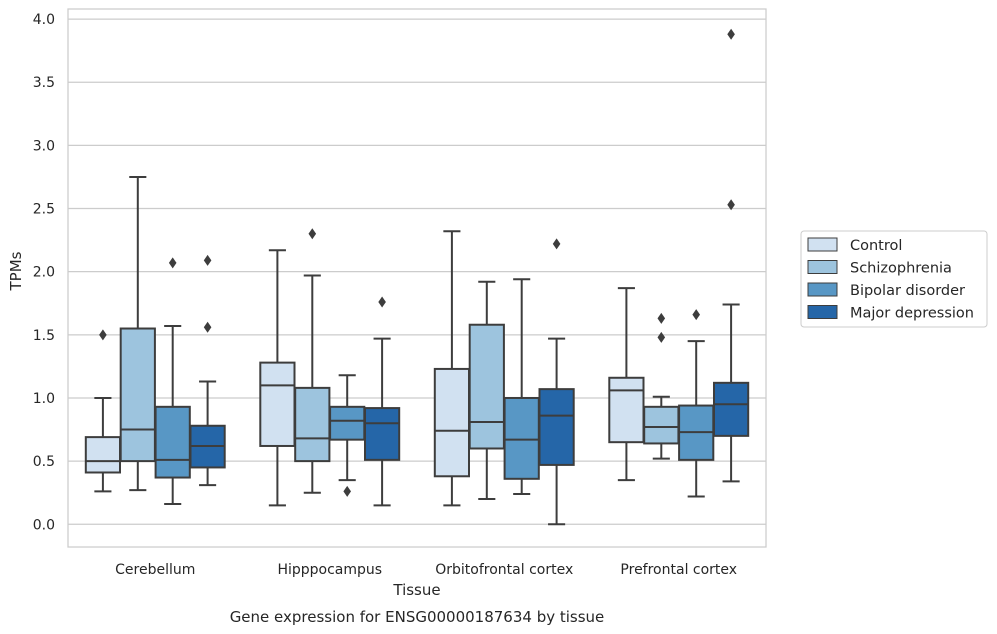 The image size is (997, 634). I want to click on y-tick-label: 2.0, so click(44, 273).